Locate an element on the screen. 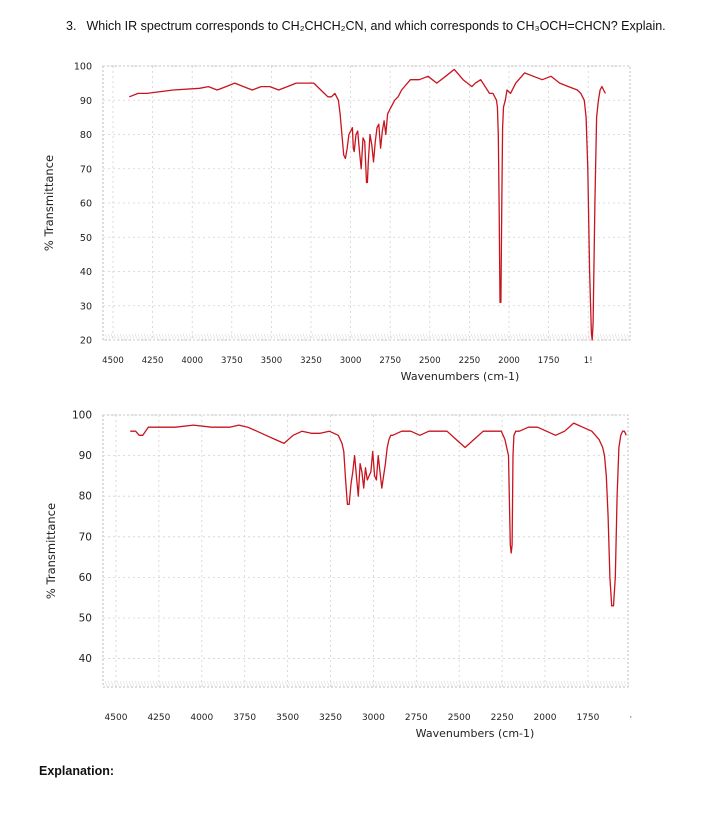 The height and width of the screenshot is (813, 713). x-tick-label: 4000 is located at coordinates (192, 361).